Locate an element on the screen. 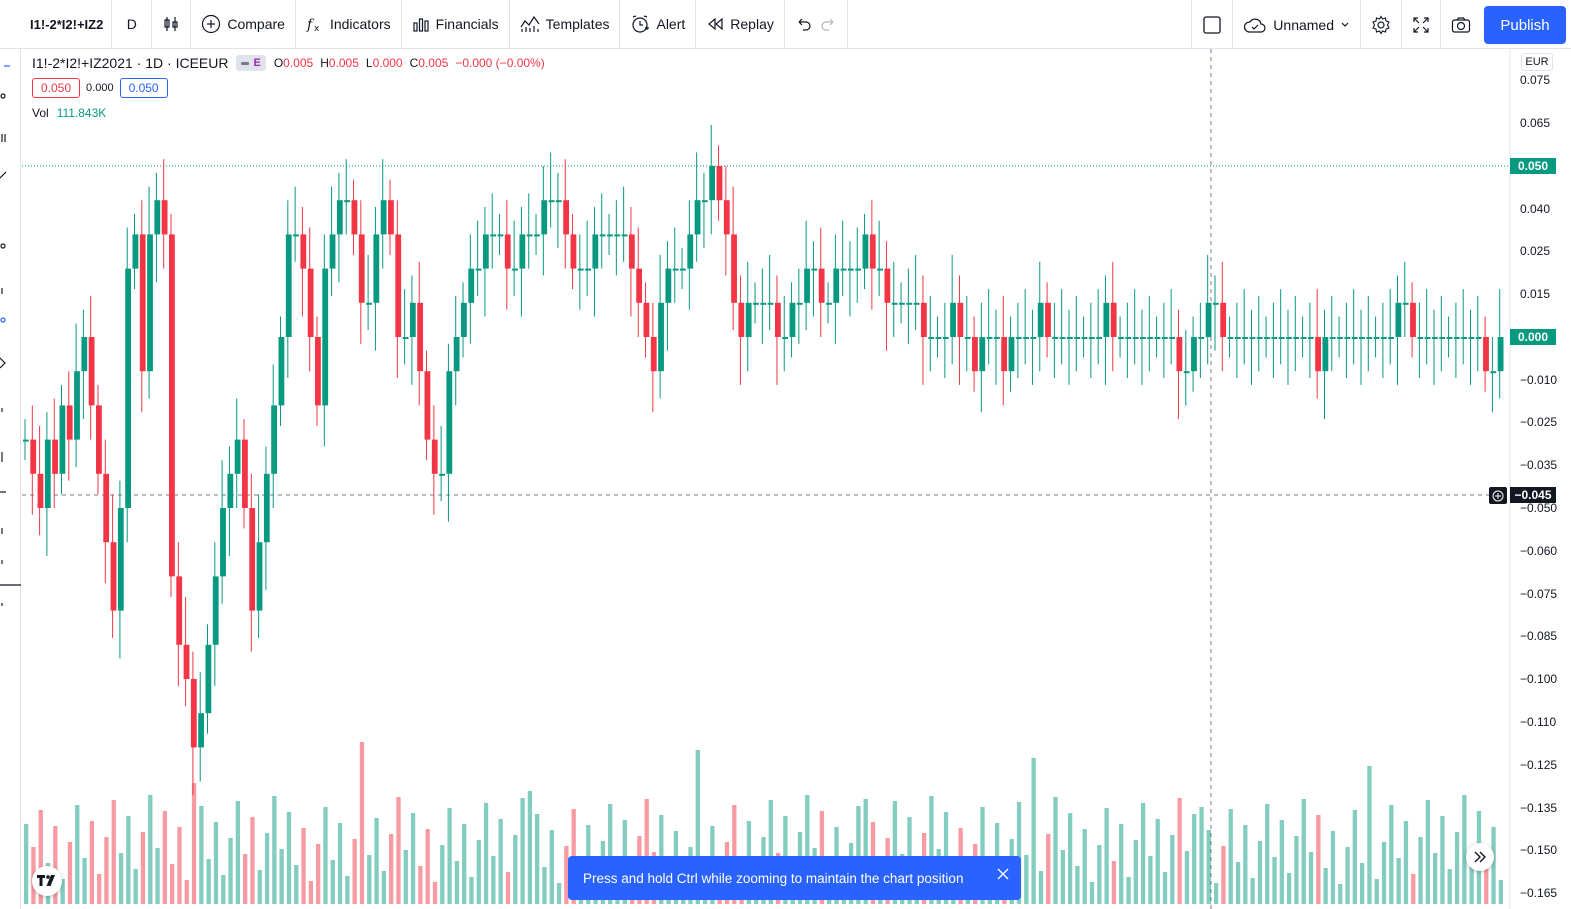 The width and height of the screenshot is (1571, 909). svg-text: x is located at coordinates (317, 28).